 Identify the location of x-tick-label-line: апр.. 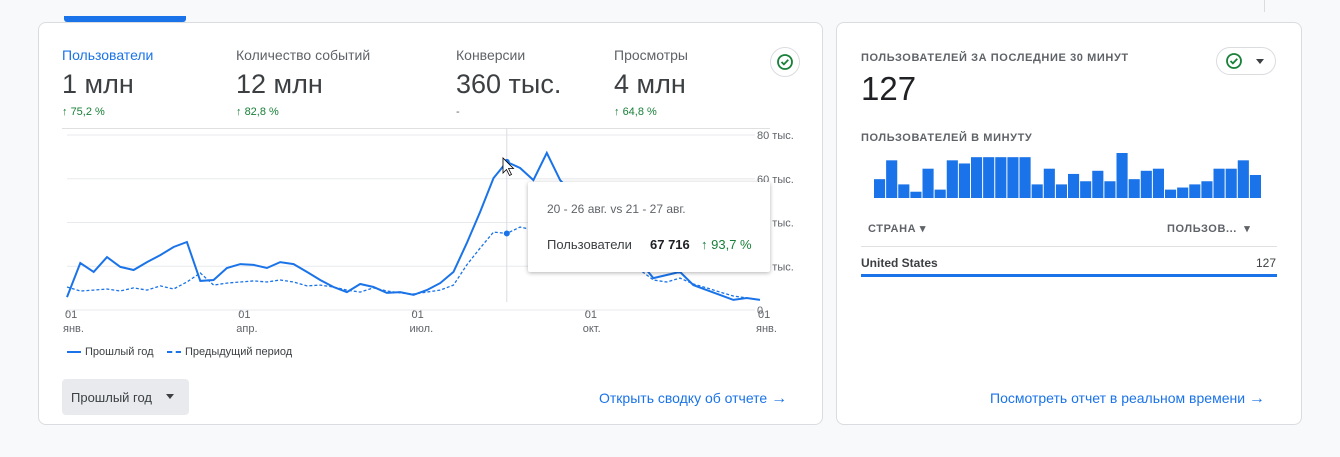
(246, 329).